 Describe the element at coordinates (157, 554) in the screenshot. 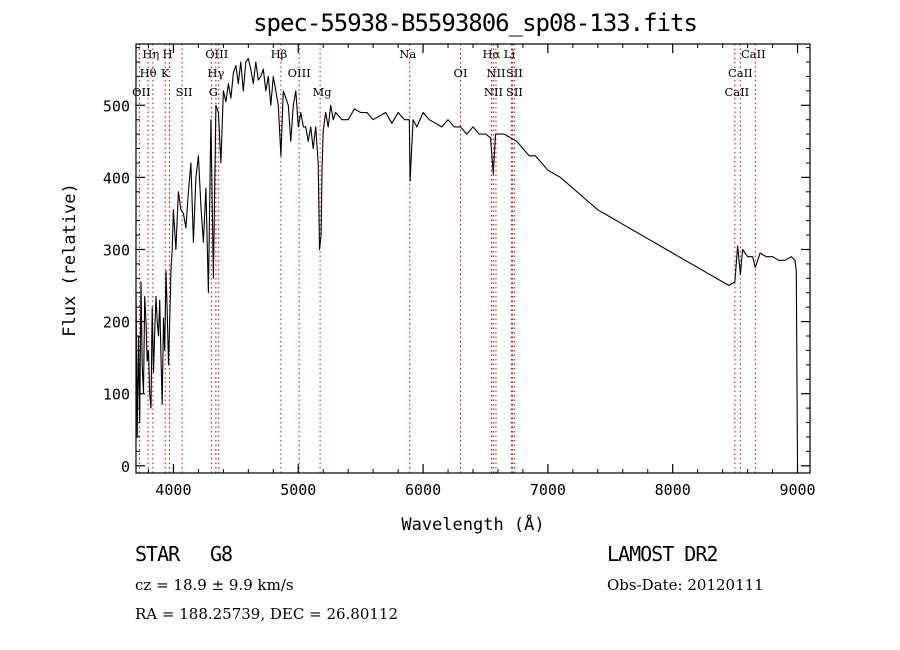

I see `object-type: STAR` at that location.